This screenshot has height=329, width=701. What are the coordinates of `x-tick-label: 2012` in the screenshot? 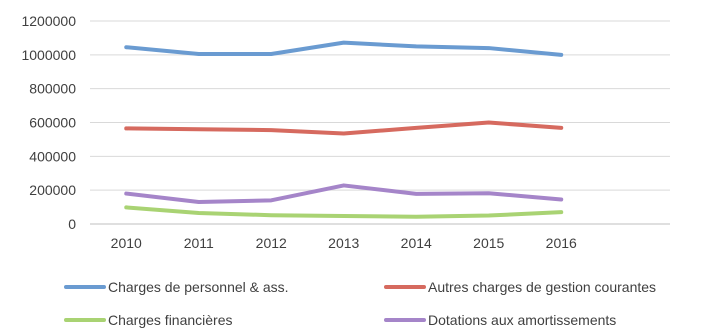 It's located at (271, 243).